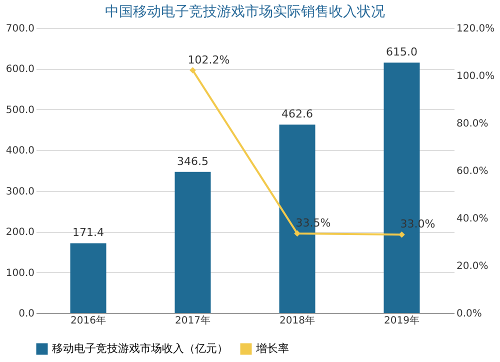  Describe the element at coordinates (209, 59) in the screenshot. I see `data-label: 102.2%` at that location.